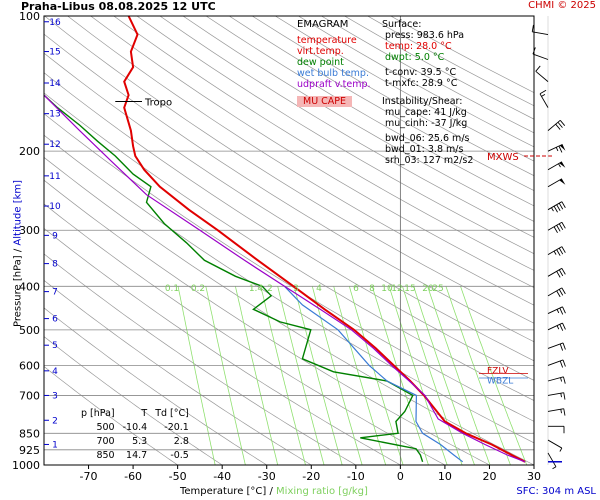  Describe the element at coordinates (421, 72) in the screenshot. I see `surface-tconv: t-conv: 39.5 °C` at that location.